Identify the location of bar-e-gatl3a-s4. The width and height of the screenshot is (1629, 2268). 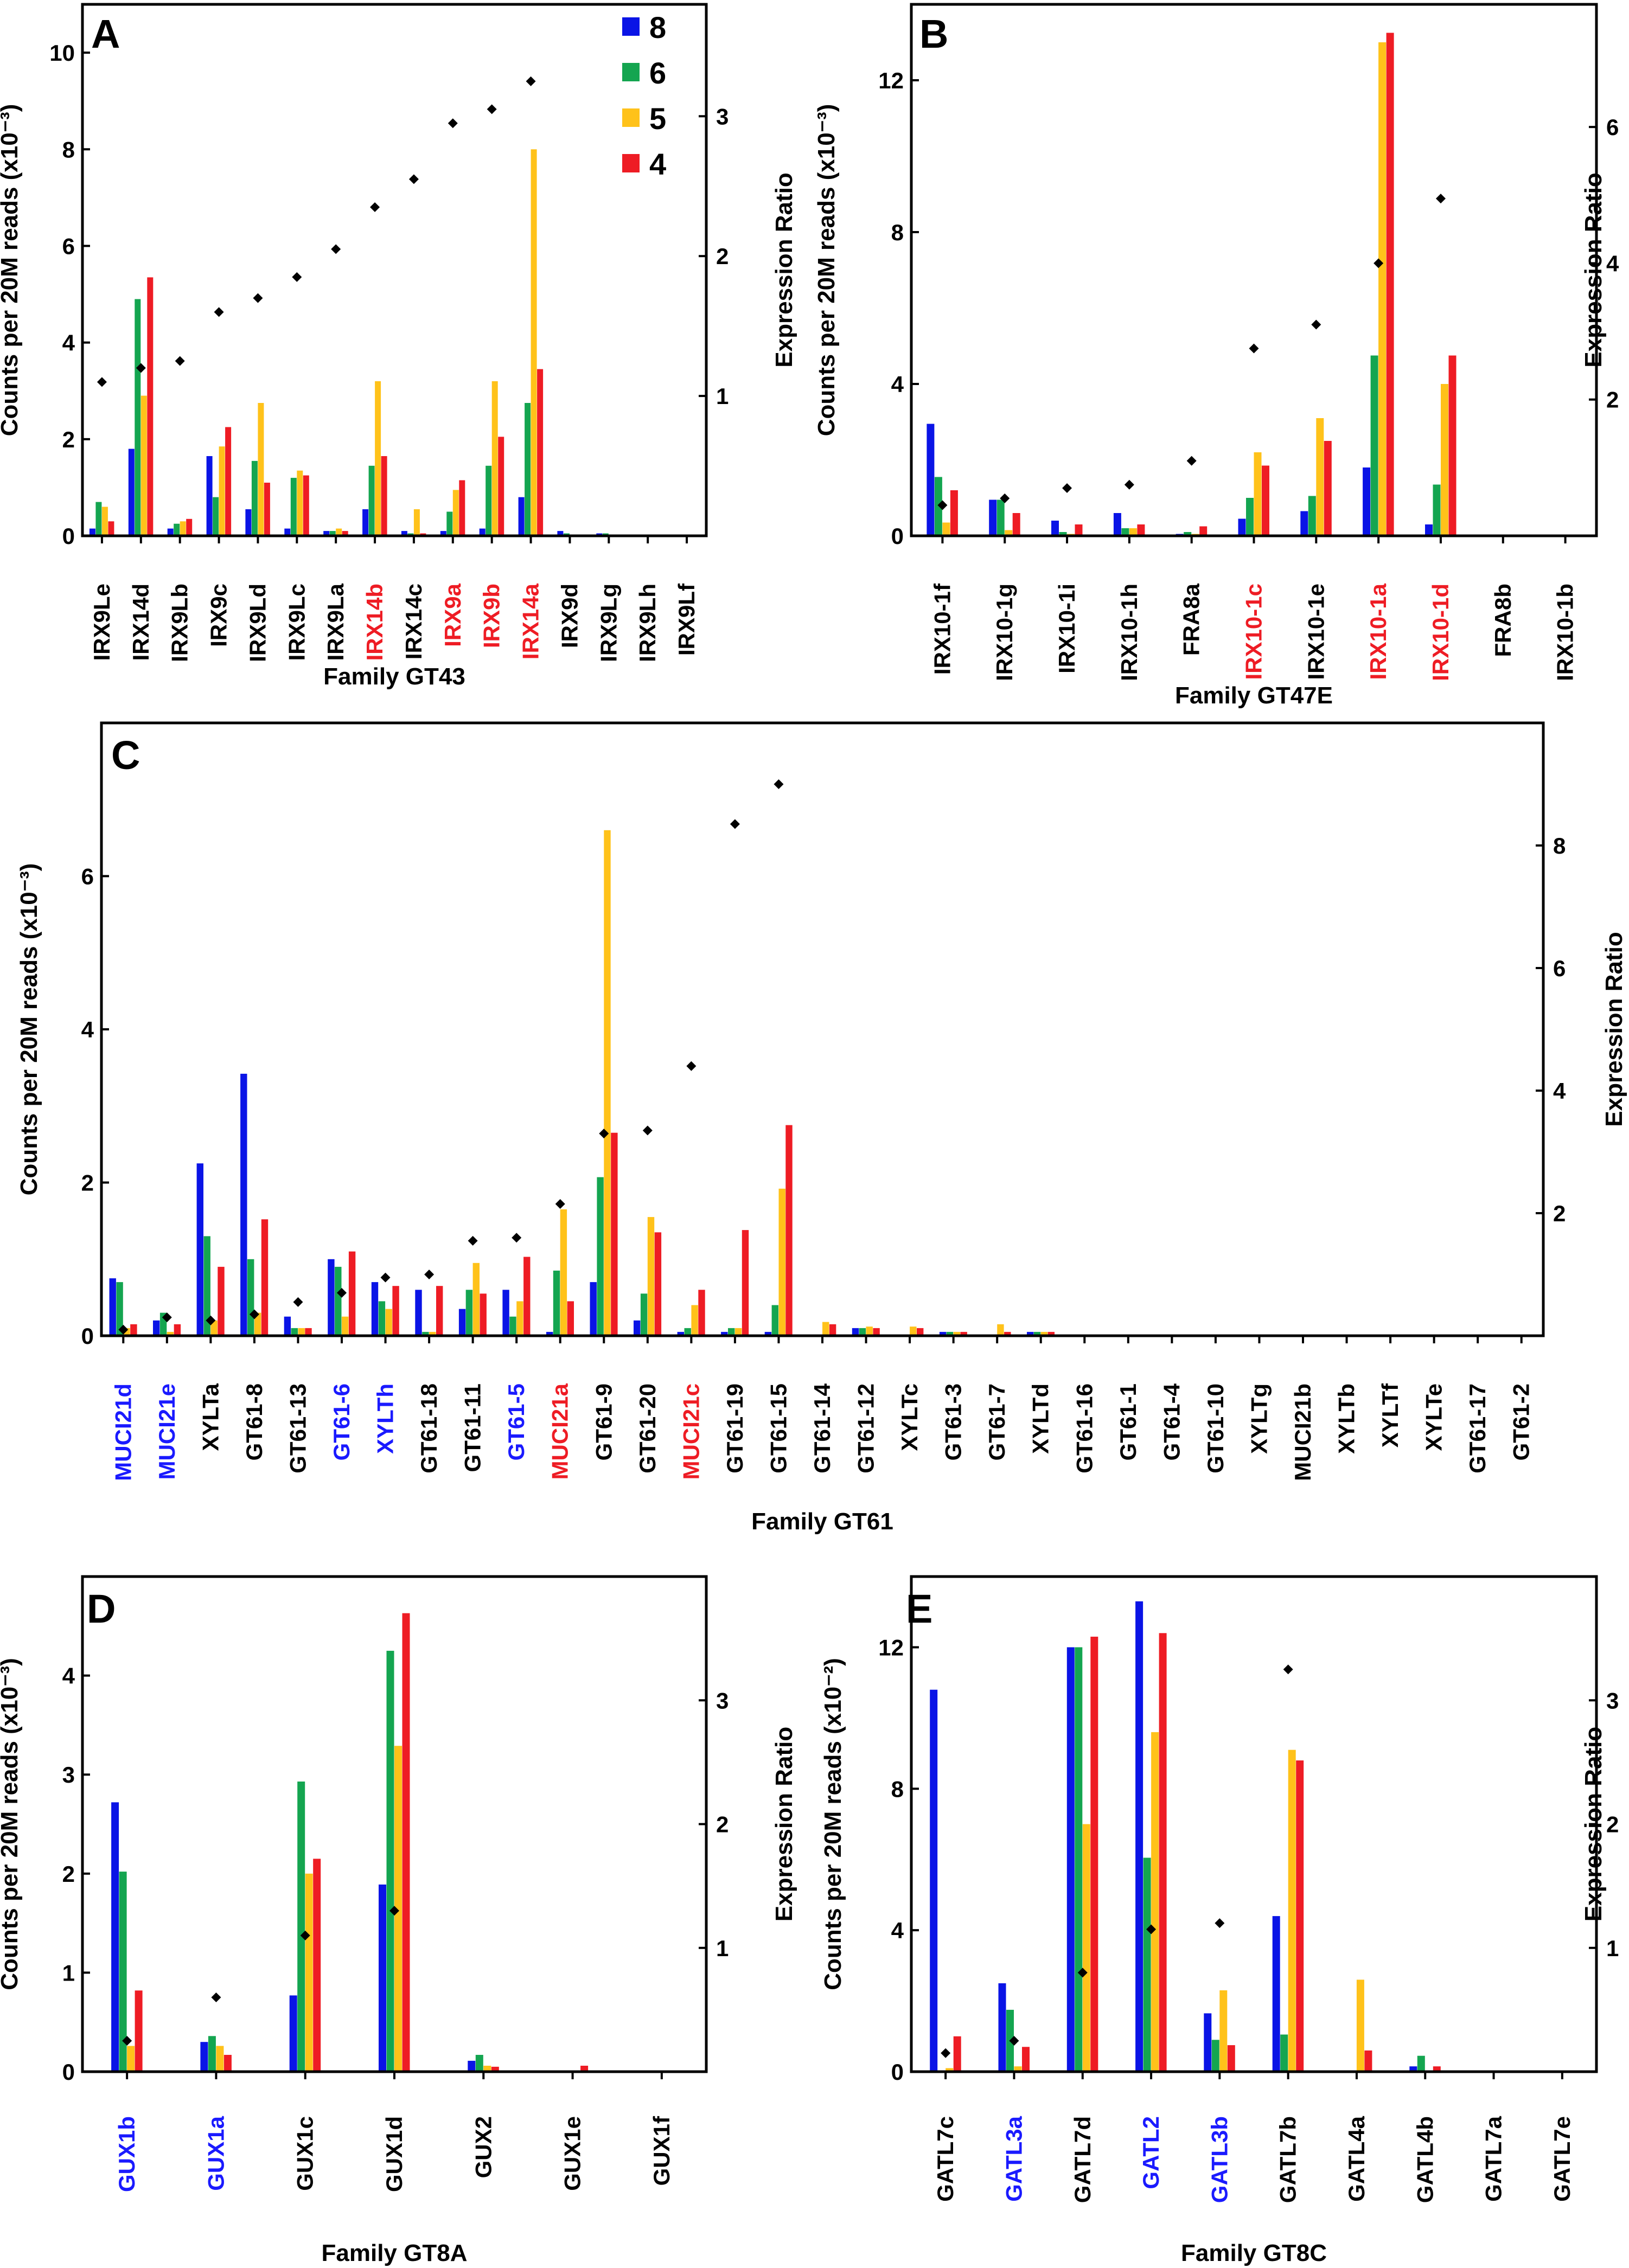
(1026, 2060).